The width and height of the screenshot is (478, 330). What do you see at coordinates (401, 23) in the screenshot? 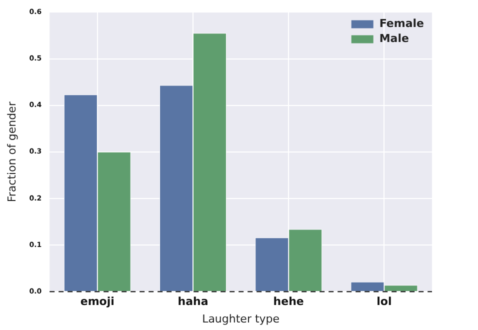
I see `legend-label: Female` at bounding box center [401, 23].